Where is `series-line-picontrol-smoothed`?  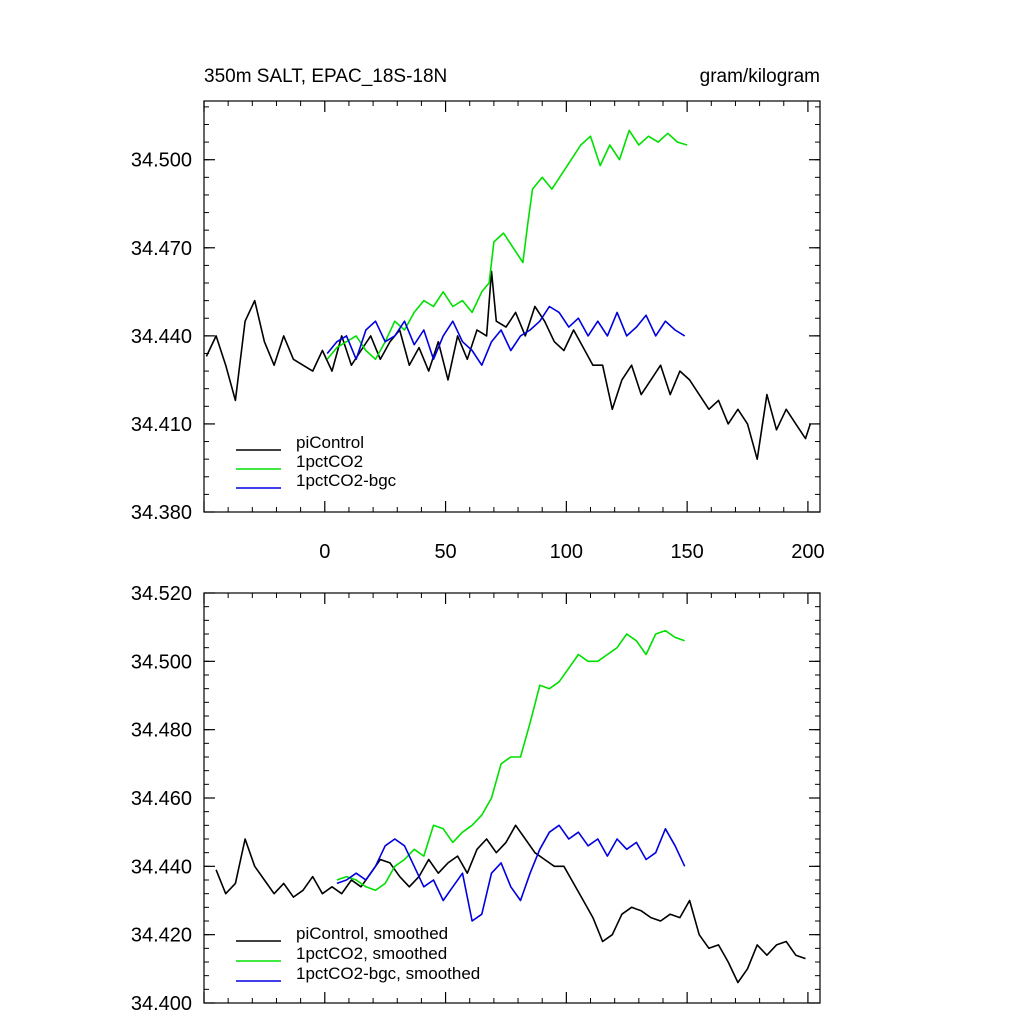
series-line-picontrol-smoothed is located at coordinates (510, 904).